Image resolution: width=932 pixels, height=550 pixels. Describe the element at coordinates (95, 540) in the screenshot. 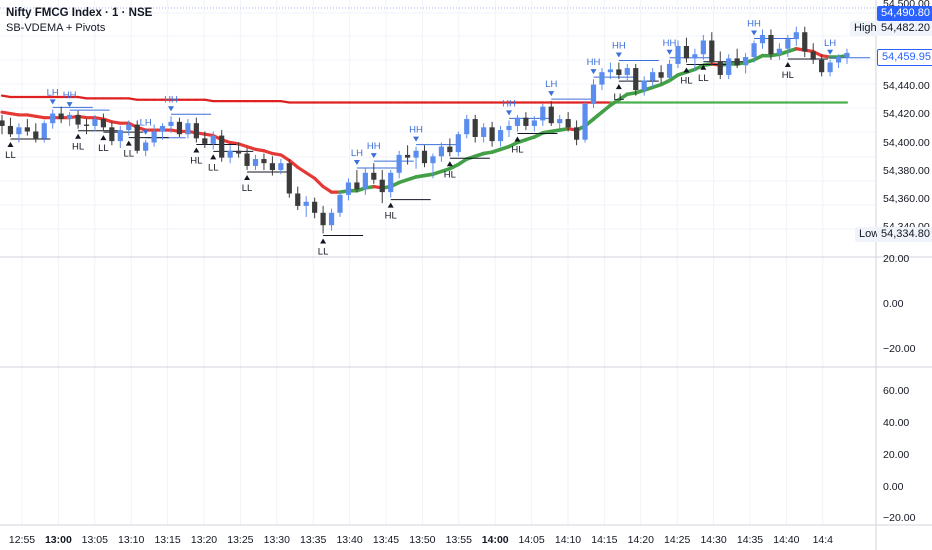

I see `time-tick-label: 13:05` at that location.